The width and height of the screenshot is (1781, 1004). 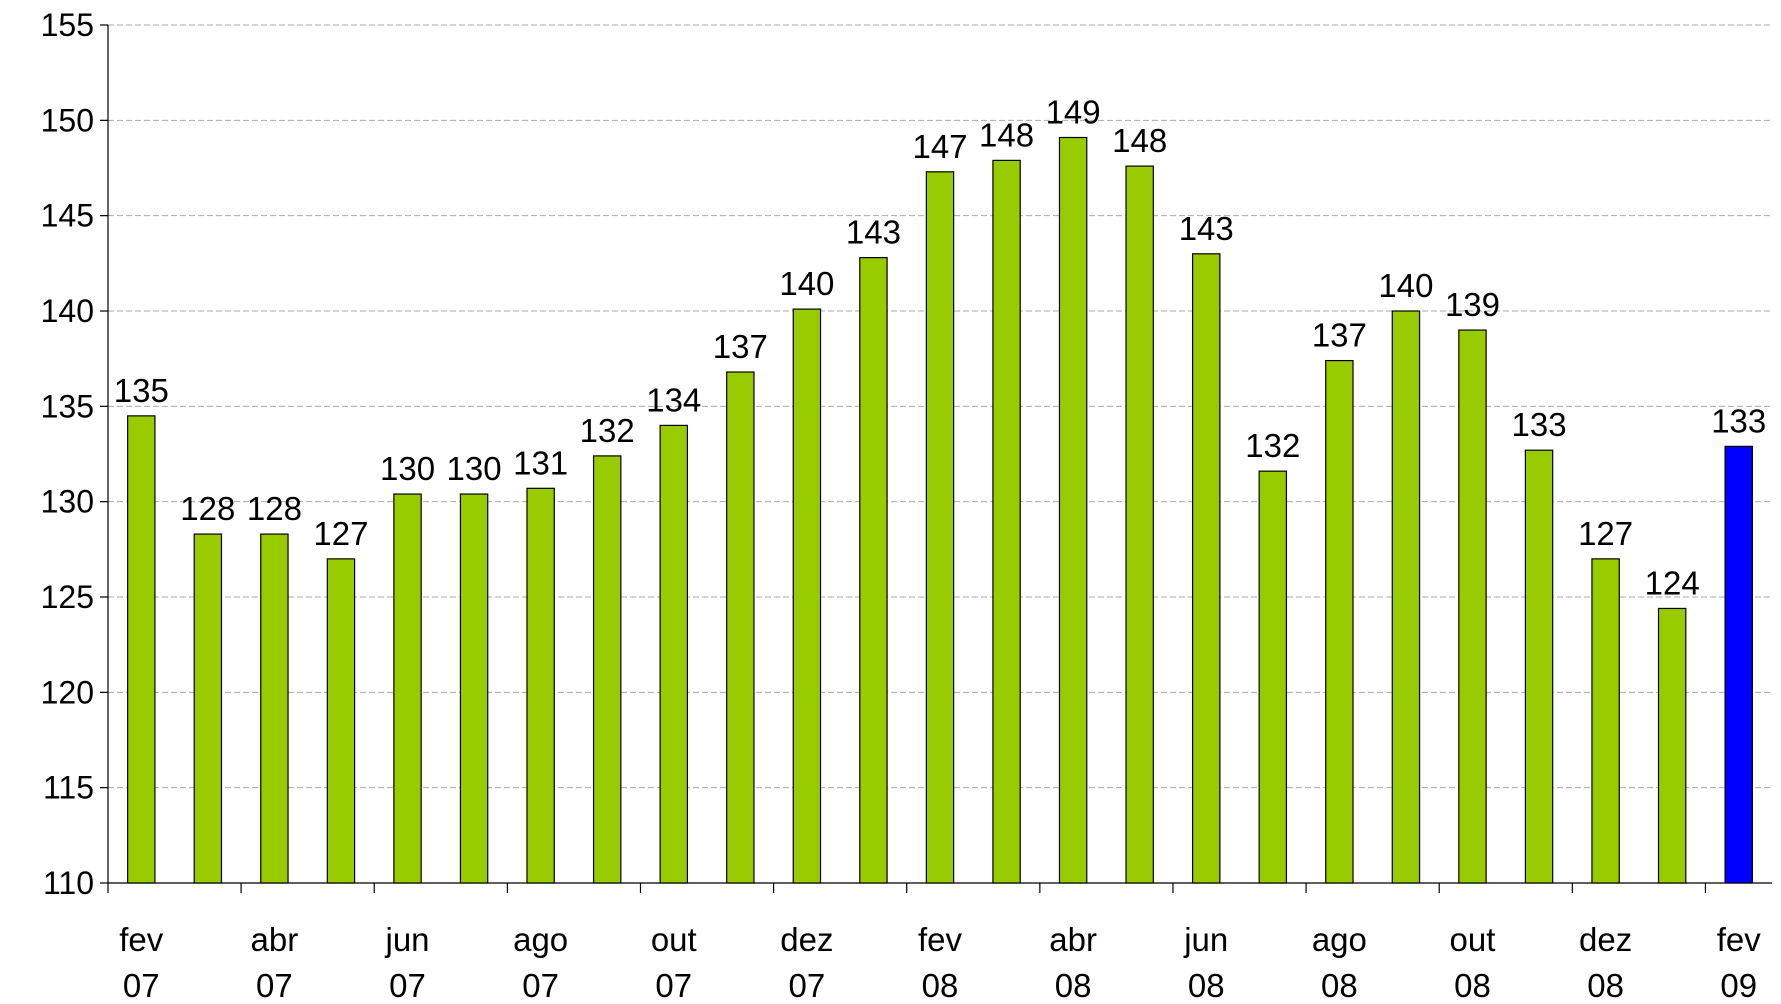 What do you see at coordinates (67, 25) in the screenshot?
I see `y-tick-label: 155` at bounding box center [67, 25].